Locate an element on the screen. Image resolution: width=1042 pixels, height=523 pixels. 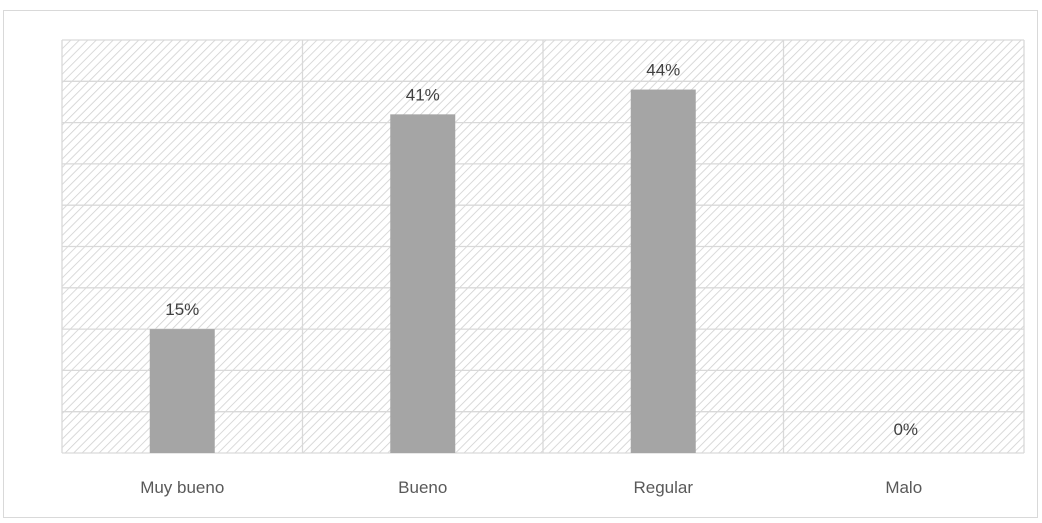
bar-bueno is located at coordinates (423, 283).